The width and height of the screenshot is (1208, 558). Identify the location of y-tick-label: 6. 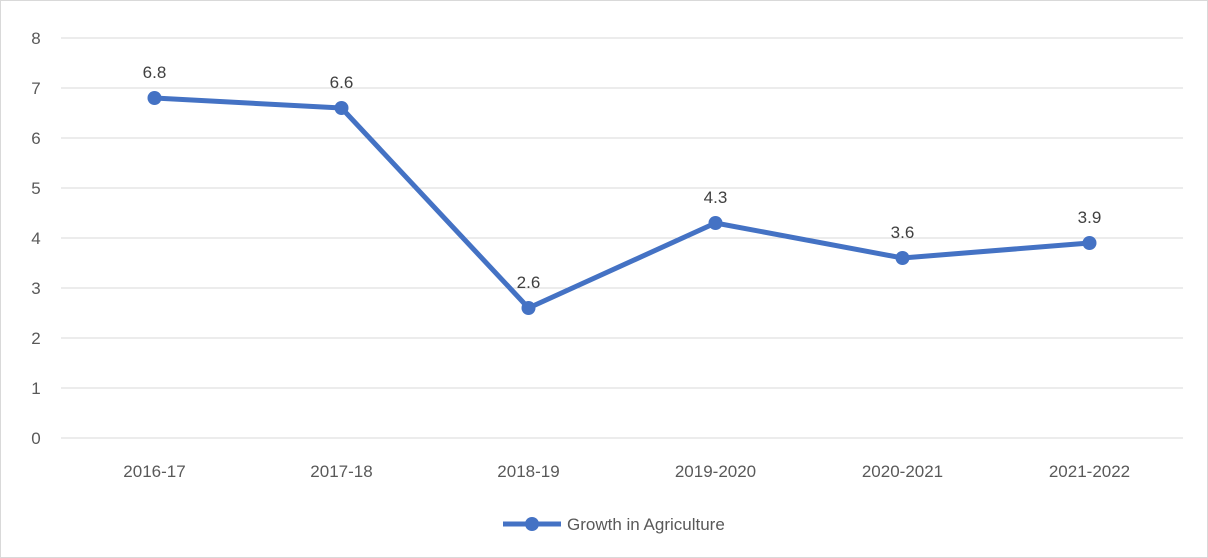
(35, 138).